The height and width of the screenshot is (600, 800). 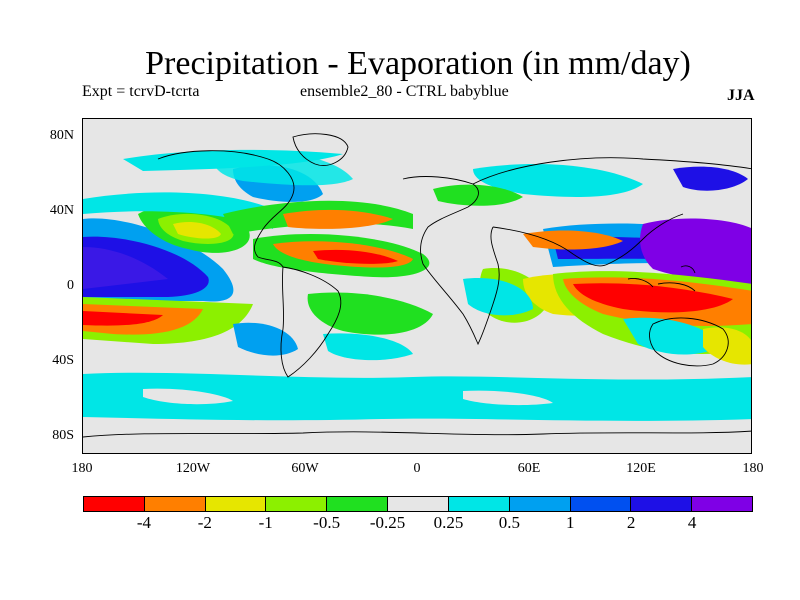 What do you see at coordinates (570, 522) in the screenshot?
I see `colorbar-label: 1` at bounding box center [570, 522].